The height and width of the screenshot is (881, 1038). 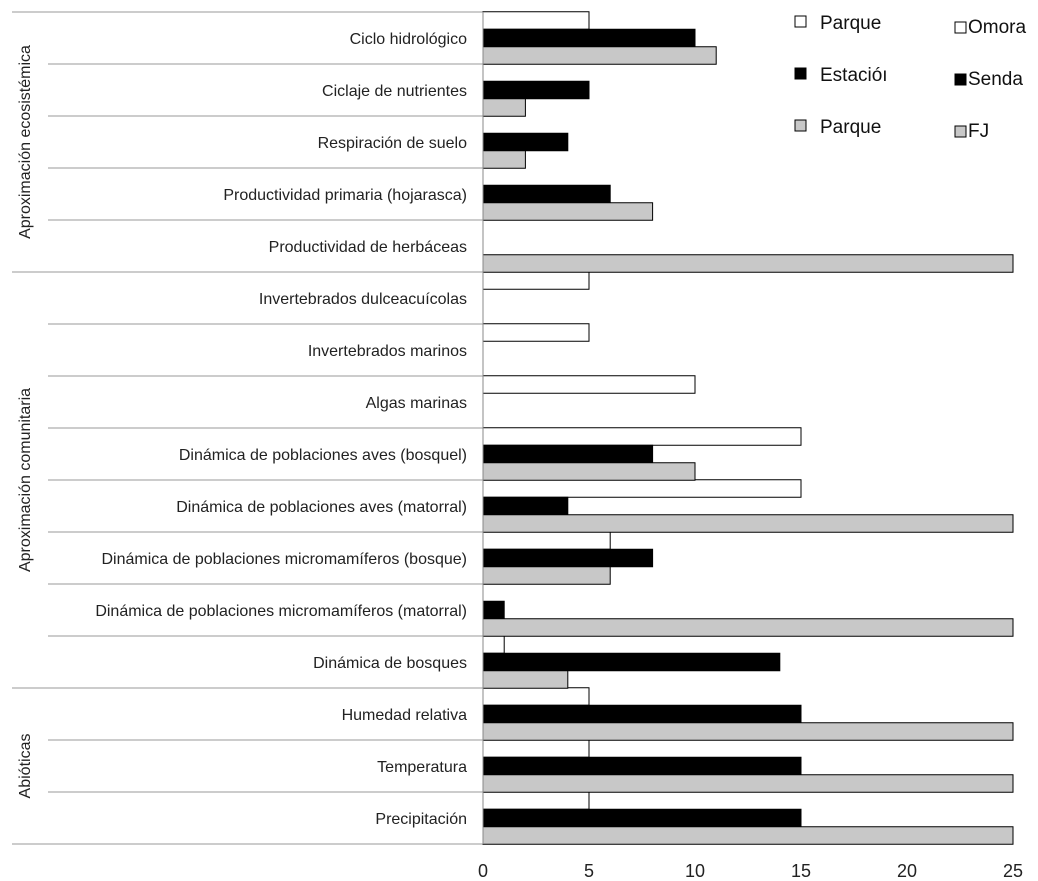 What do you see at coordinates (390, 663) in the screenshot?
I see `category-label: Dinámica de bosques` at bounding box center [390, 663].